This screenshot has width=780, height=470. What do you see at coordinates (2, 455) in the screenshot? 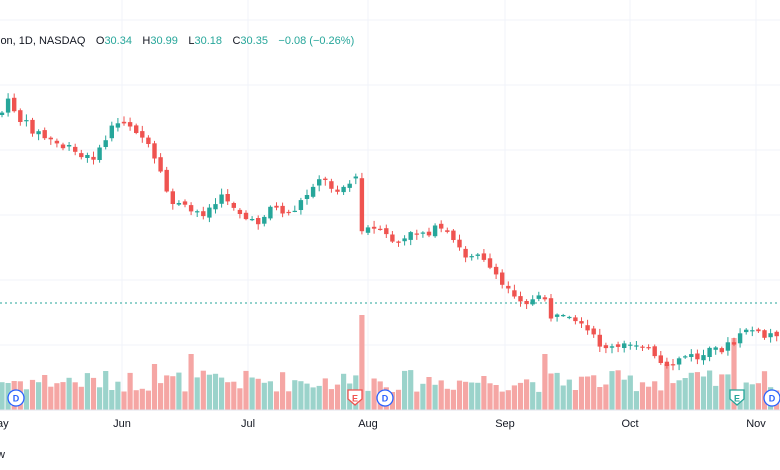
I see `bottom-toolbar-fragment: w` at bounding box center [2, 455].